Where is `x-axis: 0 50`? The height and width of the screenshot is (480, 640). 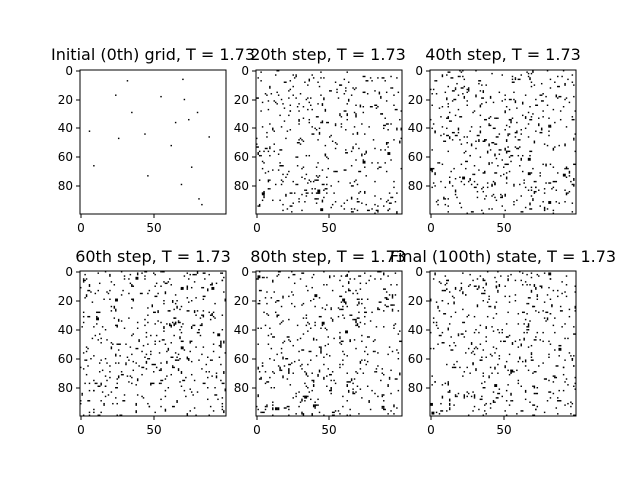 x-axis: 0 50 is located at coordinates (469, 426).